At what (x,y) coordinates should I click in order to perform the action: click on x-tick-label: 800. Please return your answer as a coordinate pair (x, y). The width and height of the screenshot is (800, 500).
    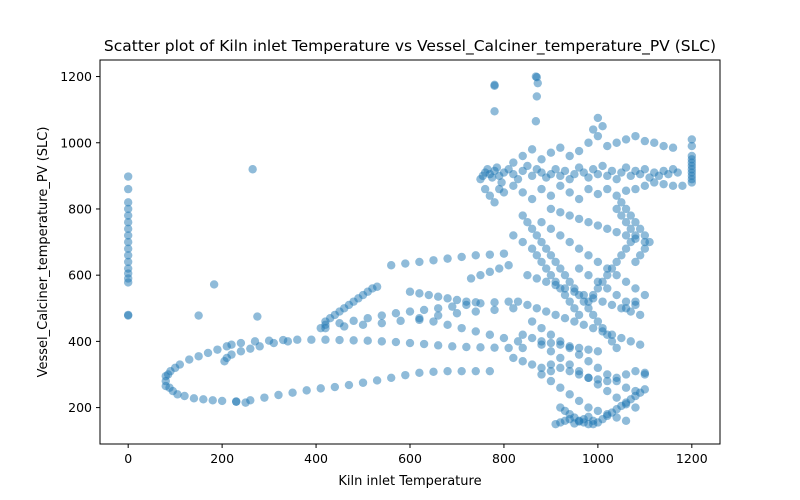
    Looking at the image, I should click on (504, 458).